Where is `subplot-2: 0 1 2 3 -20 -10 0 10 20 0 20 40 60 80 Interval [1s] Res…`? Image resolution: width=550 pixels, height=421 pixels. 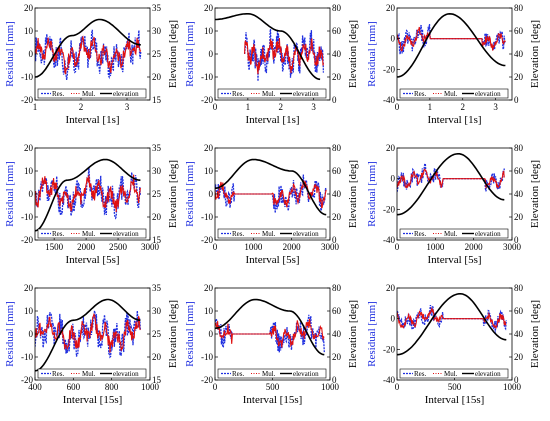
subplot-2: 0 1 2 3 -20 -10 0 10 20 0 20 40 60 80 Interval [1s] Res… is located at coordinates (271, 64).